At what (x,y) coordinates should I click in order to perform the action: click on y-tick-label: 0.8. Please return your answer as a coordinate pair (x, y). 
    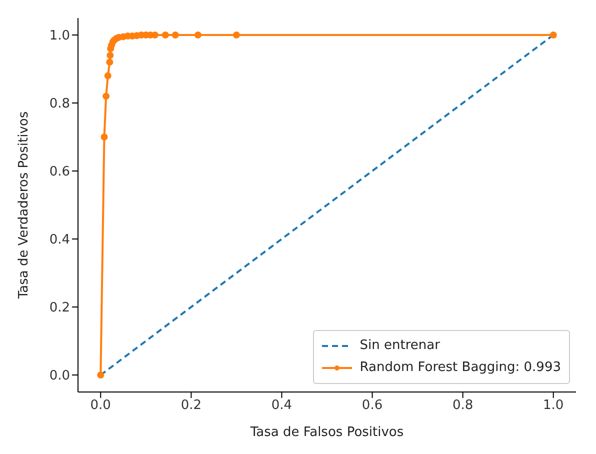
    Looking at the image, I should click on (59, 104).